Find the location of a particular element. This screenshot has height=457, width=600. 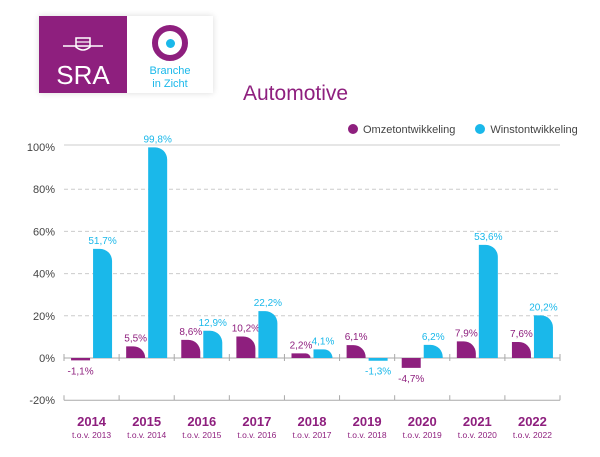

x-subtick-label: t.o.v. 2015 is located at coordinates (201, 435).